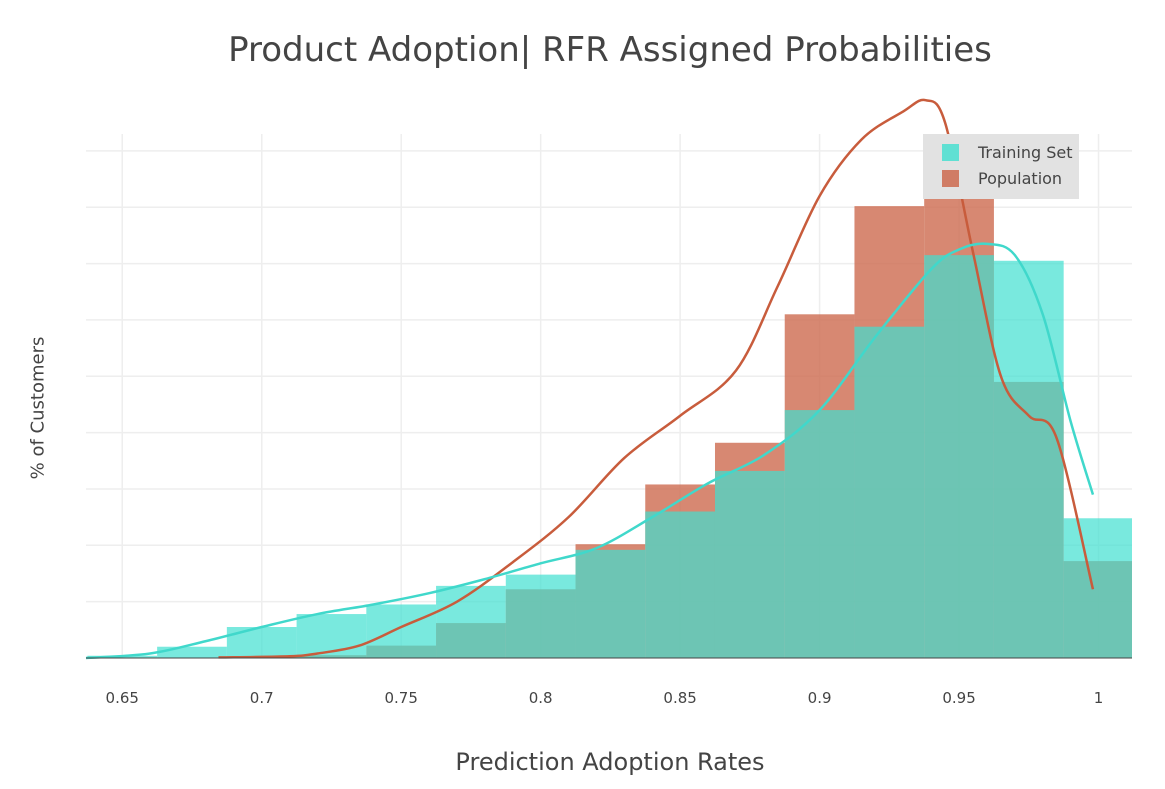  Describe the element at coordinates (541, 698) in the screenshot. I see `x-tick-label: 0.8` at that location.